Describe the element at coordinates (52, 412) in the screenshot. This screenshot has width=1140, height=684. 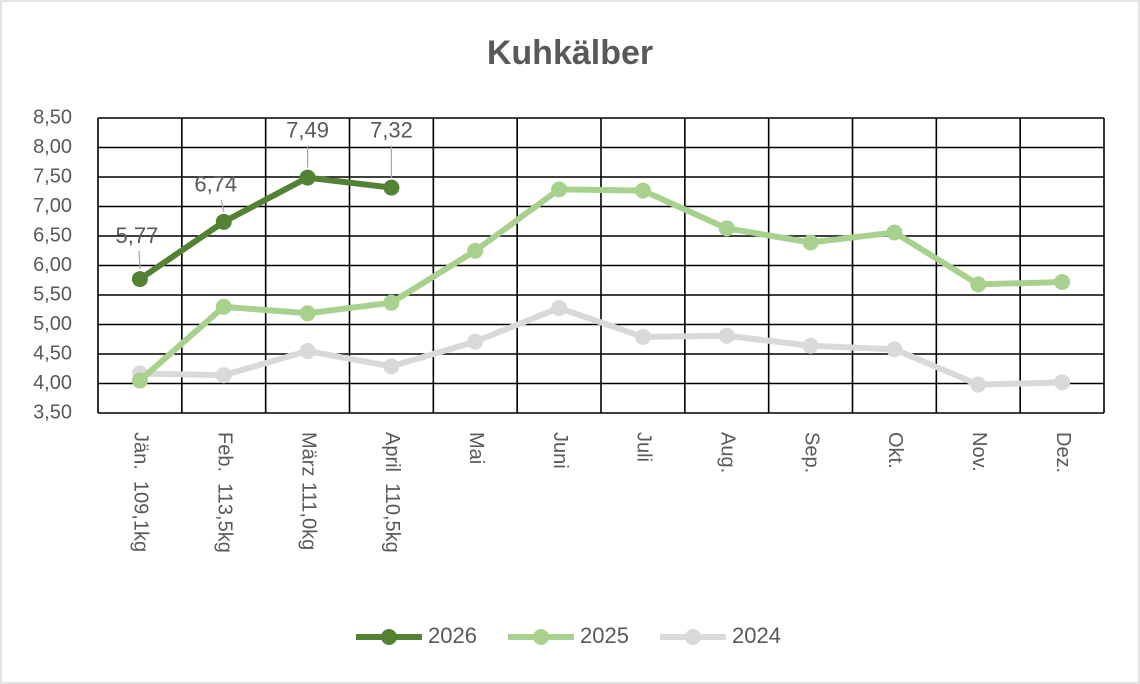
I see `y-tick-label: 3,50` at that location.